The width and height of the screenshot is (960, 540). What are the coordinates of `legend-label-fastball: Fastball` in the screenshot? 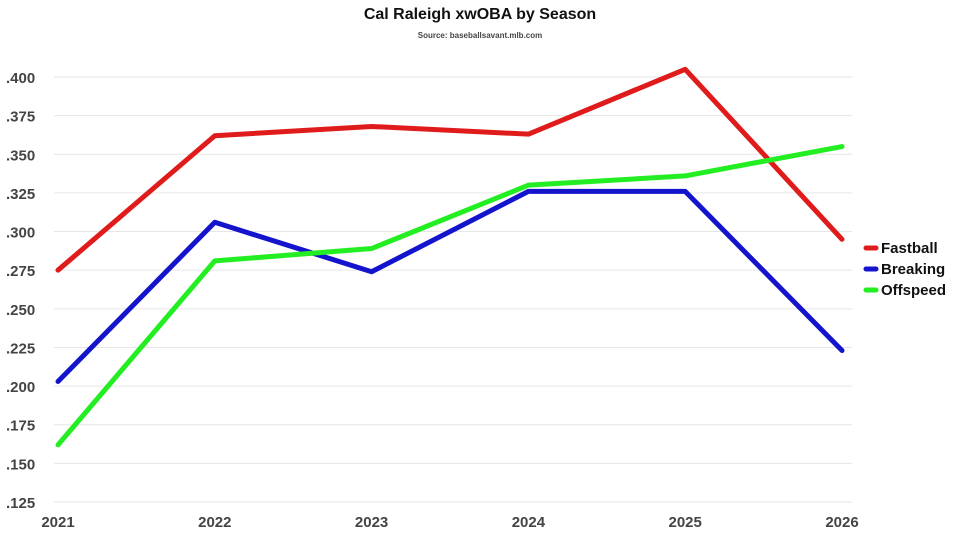 It's located at (909, 248).